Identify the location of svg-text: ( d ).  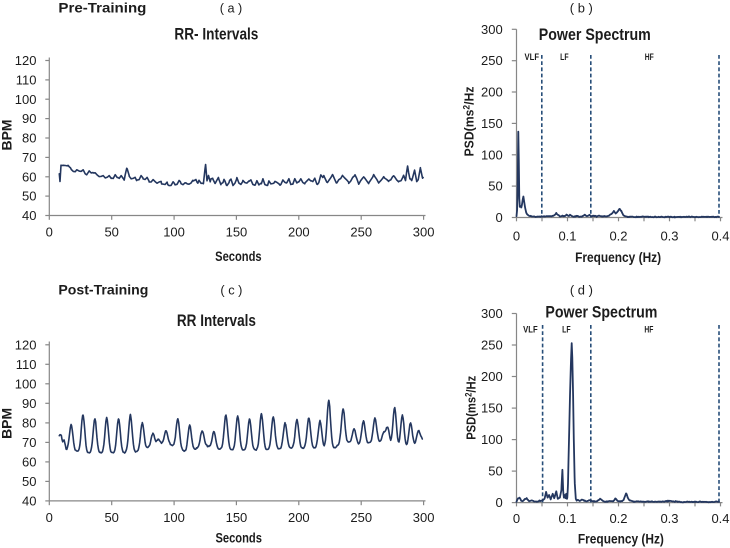
(581, 290).